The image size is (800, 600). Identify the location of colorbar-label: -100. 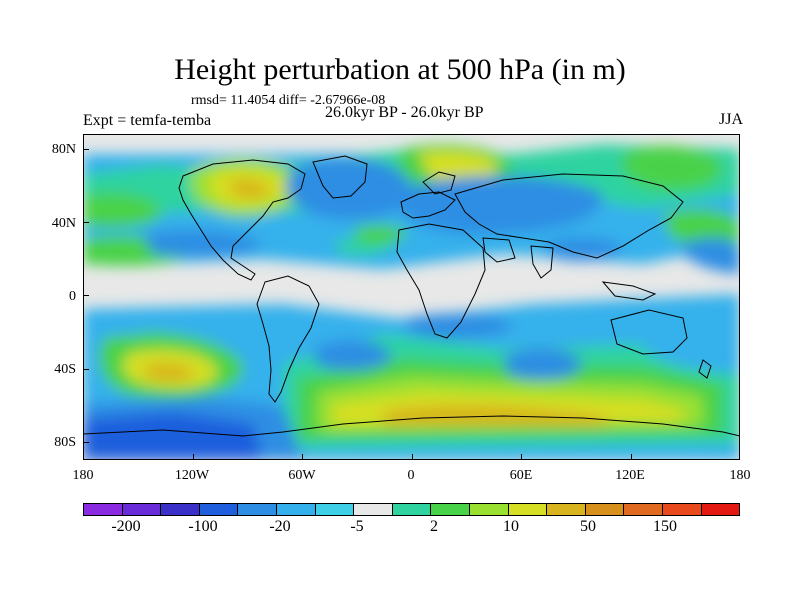
(203, 526).